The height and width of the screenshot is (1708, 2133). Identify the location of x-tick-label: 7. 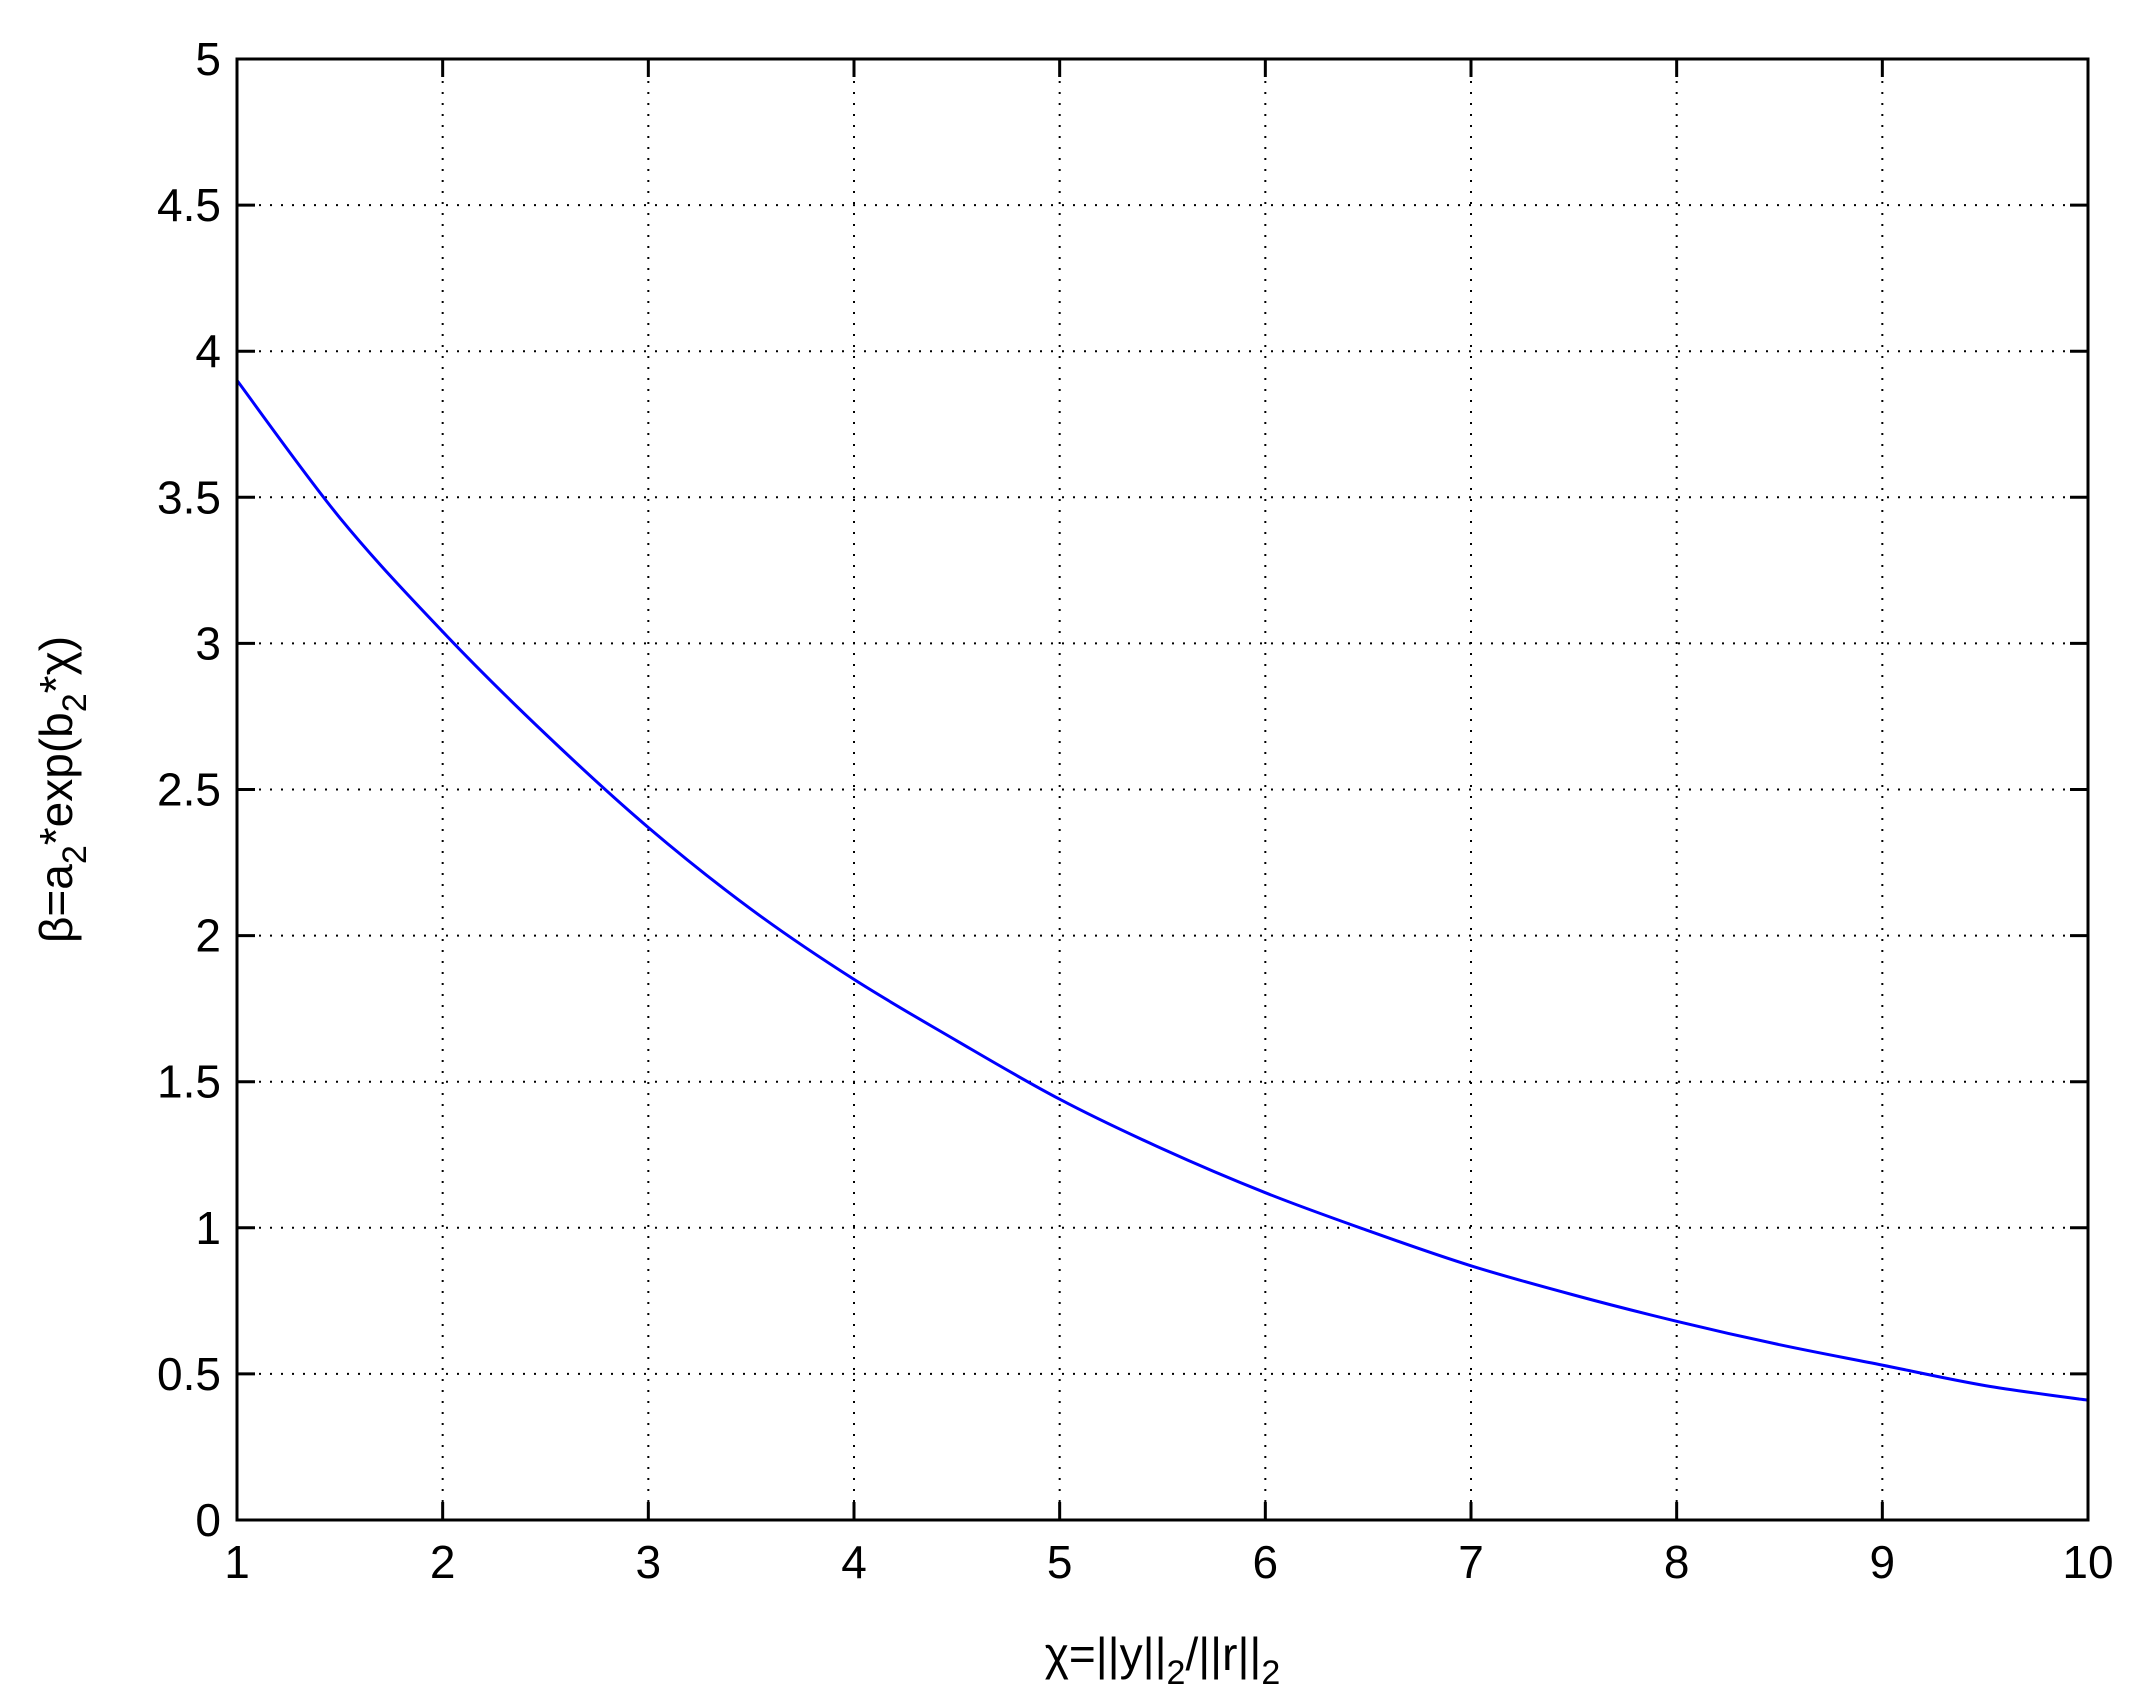
(1471, 1562).